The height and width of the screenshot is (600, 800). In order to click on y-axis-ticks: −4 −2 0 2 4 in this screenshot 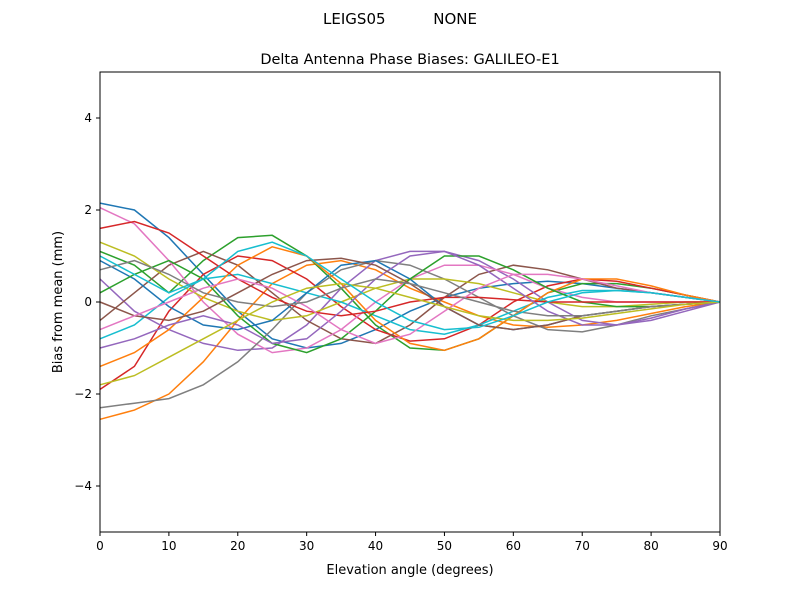, I will do `click(87, 302)`.